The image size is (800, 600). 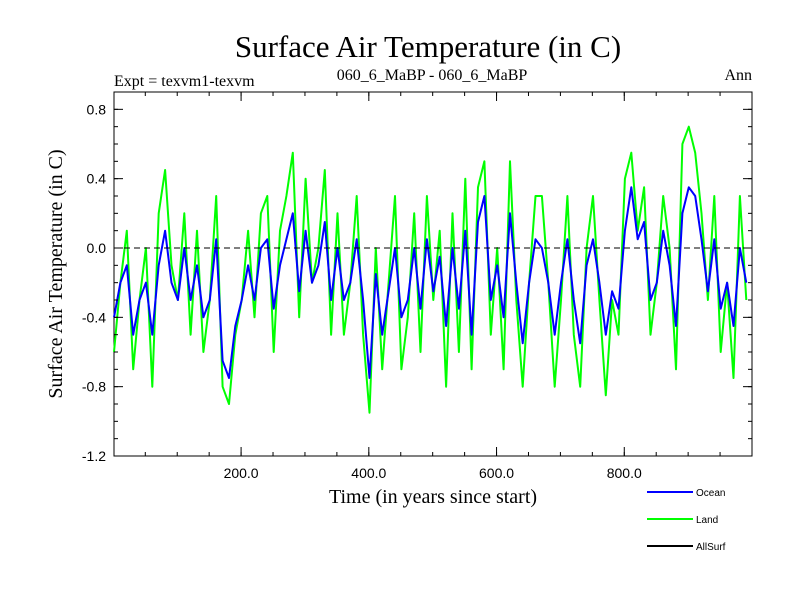 What do you see at coordinates (686, 520) in the screenshot?
I see `legend: Ocean Land AllSurf` at bounding box center [686, 520].